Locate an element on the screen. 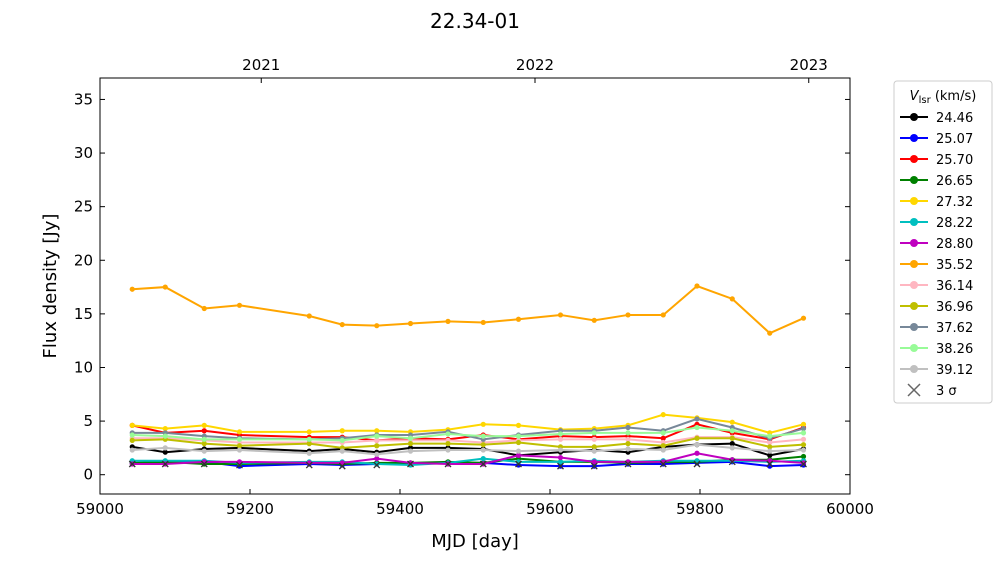 The image size is (1000, 562). y-tick-label: 20 is located at coordinates (83, 260).